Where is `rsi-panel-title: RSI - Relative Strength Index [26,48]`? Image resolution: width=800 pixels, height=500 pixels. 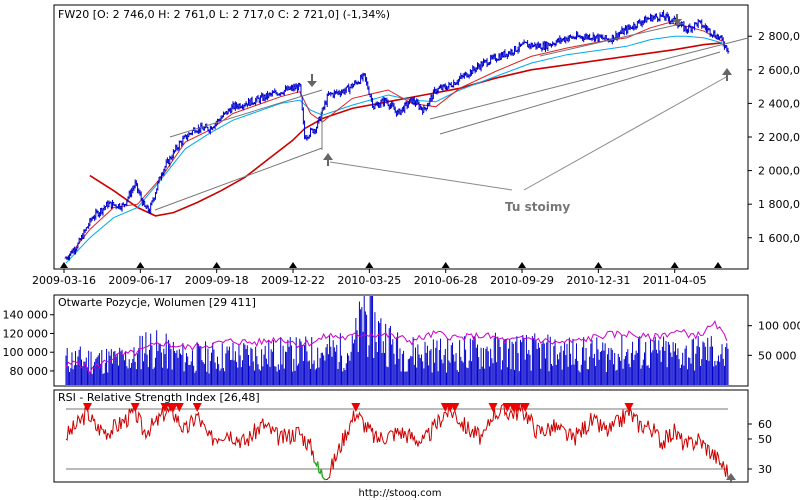
rsi-panel-title: RSI - Relative Strength Index [26,48] is located at coordinates (159, 397).